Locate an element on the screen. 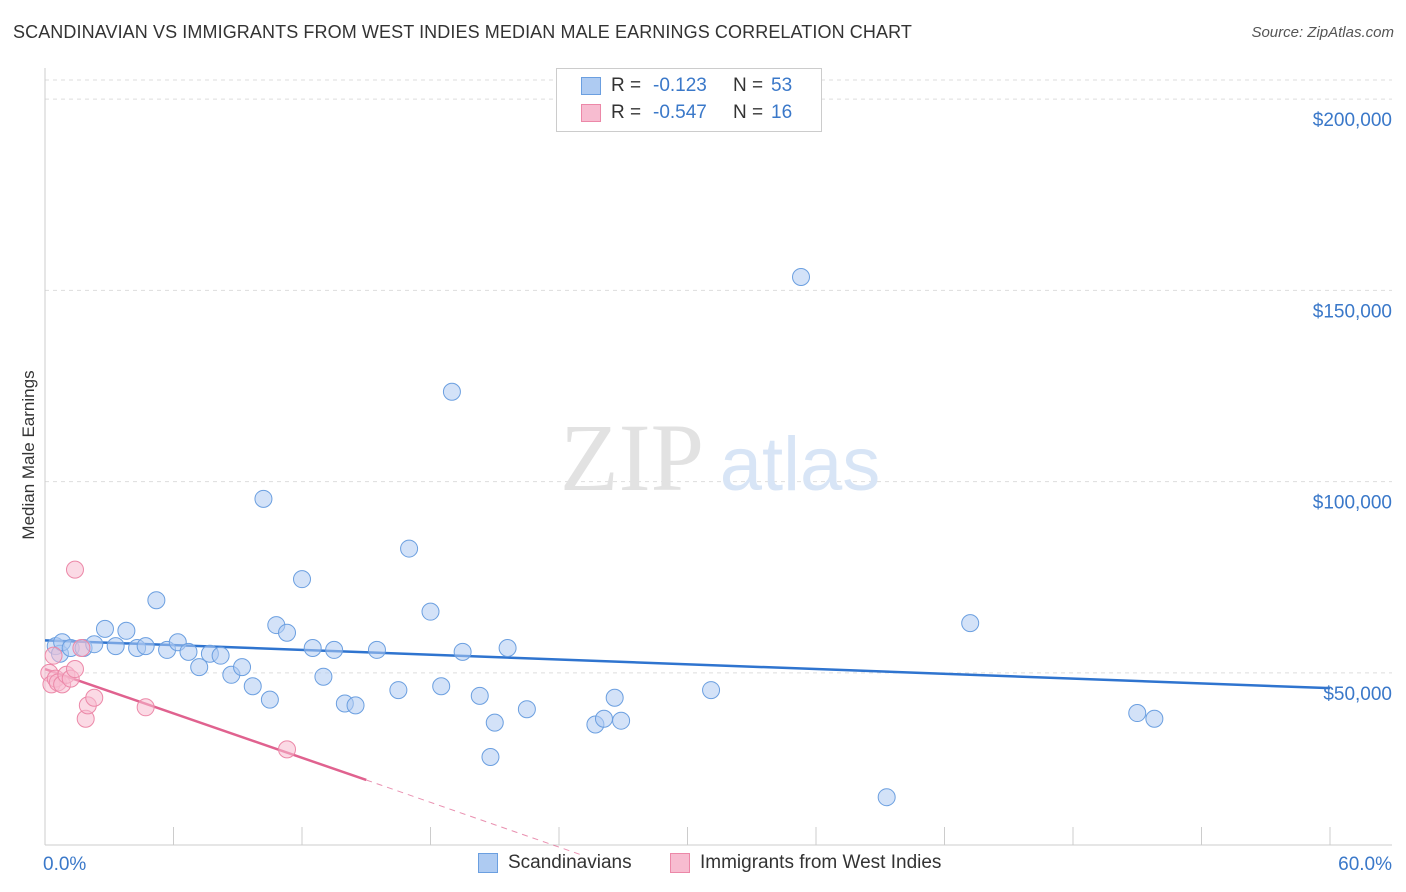 The width and height of the screenshot is (1406, 892). watermark-atlas: atlas is located at coordinates (800, 464).